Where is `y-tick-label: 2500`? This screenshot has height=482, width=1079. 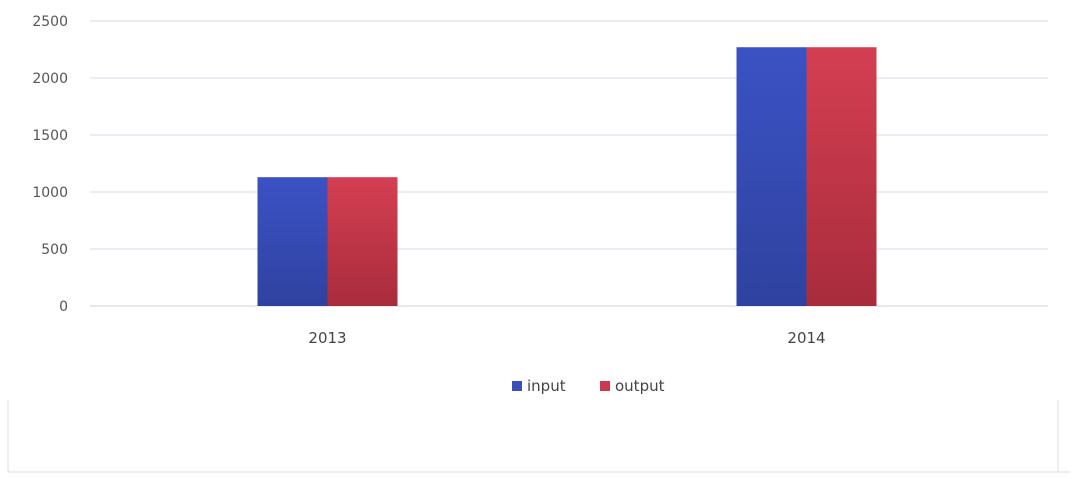 y-tick-label: 2500 is located at coordinates (50, 22).